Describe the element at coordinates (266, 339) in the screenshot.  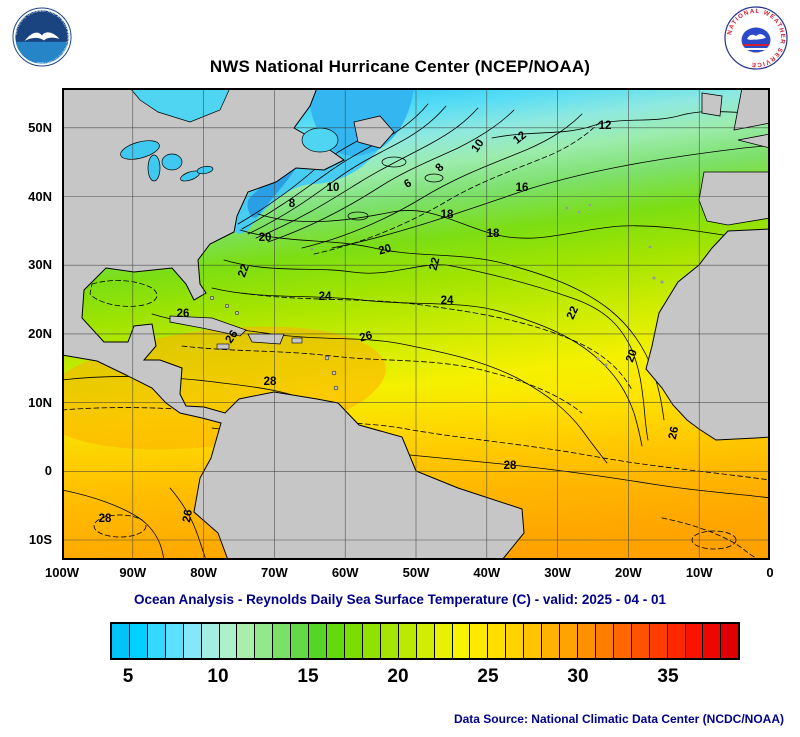
I see `hispaniola` at that location.